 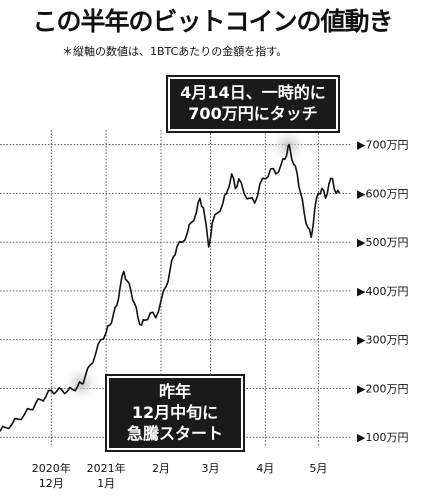 What do you see at coordinates (253, 92) in the screenshot?
I see `annotation-line: 4月14日、一時的に` at bounding box center [253, 92].